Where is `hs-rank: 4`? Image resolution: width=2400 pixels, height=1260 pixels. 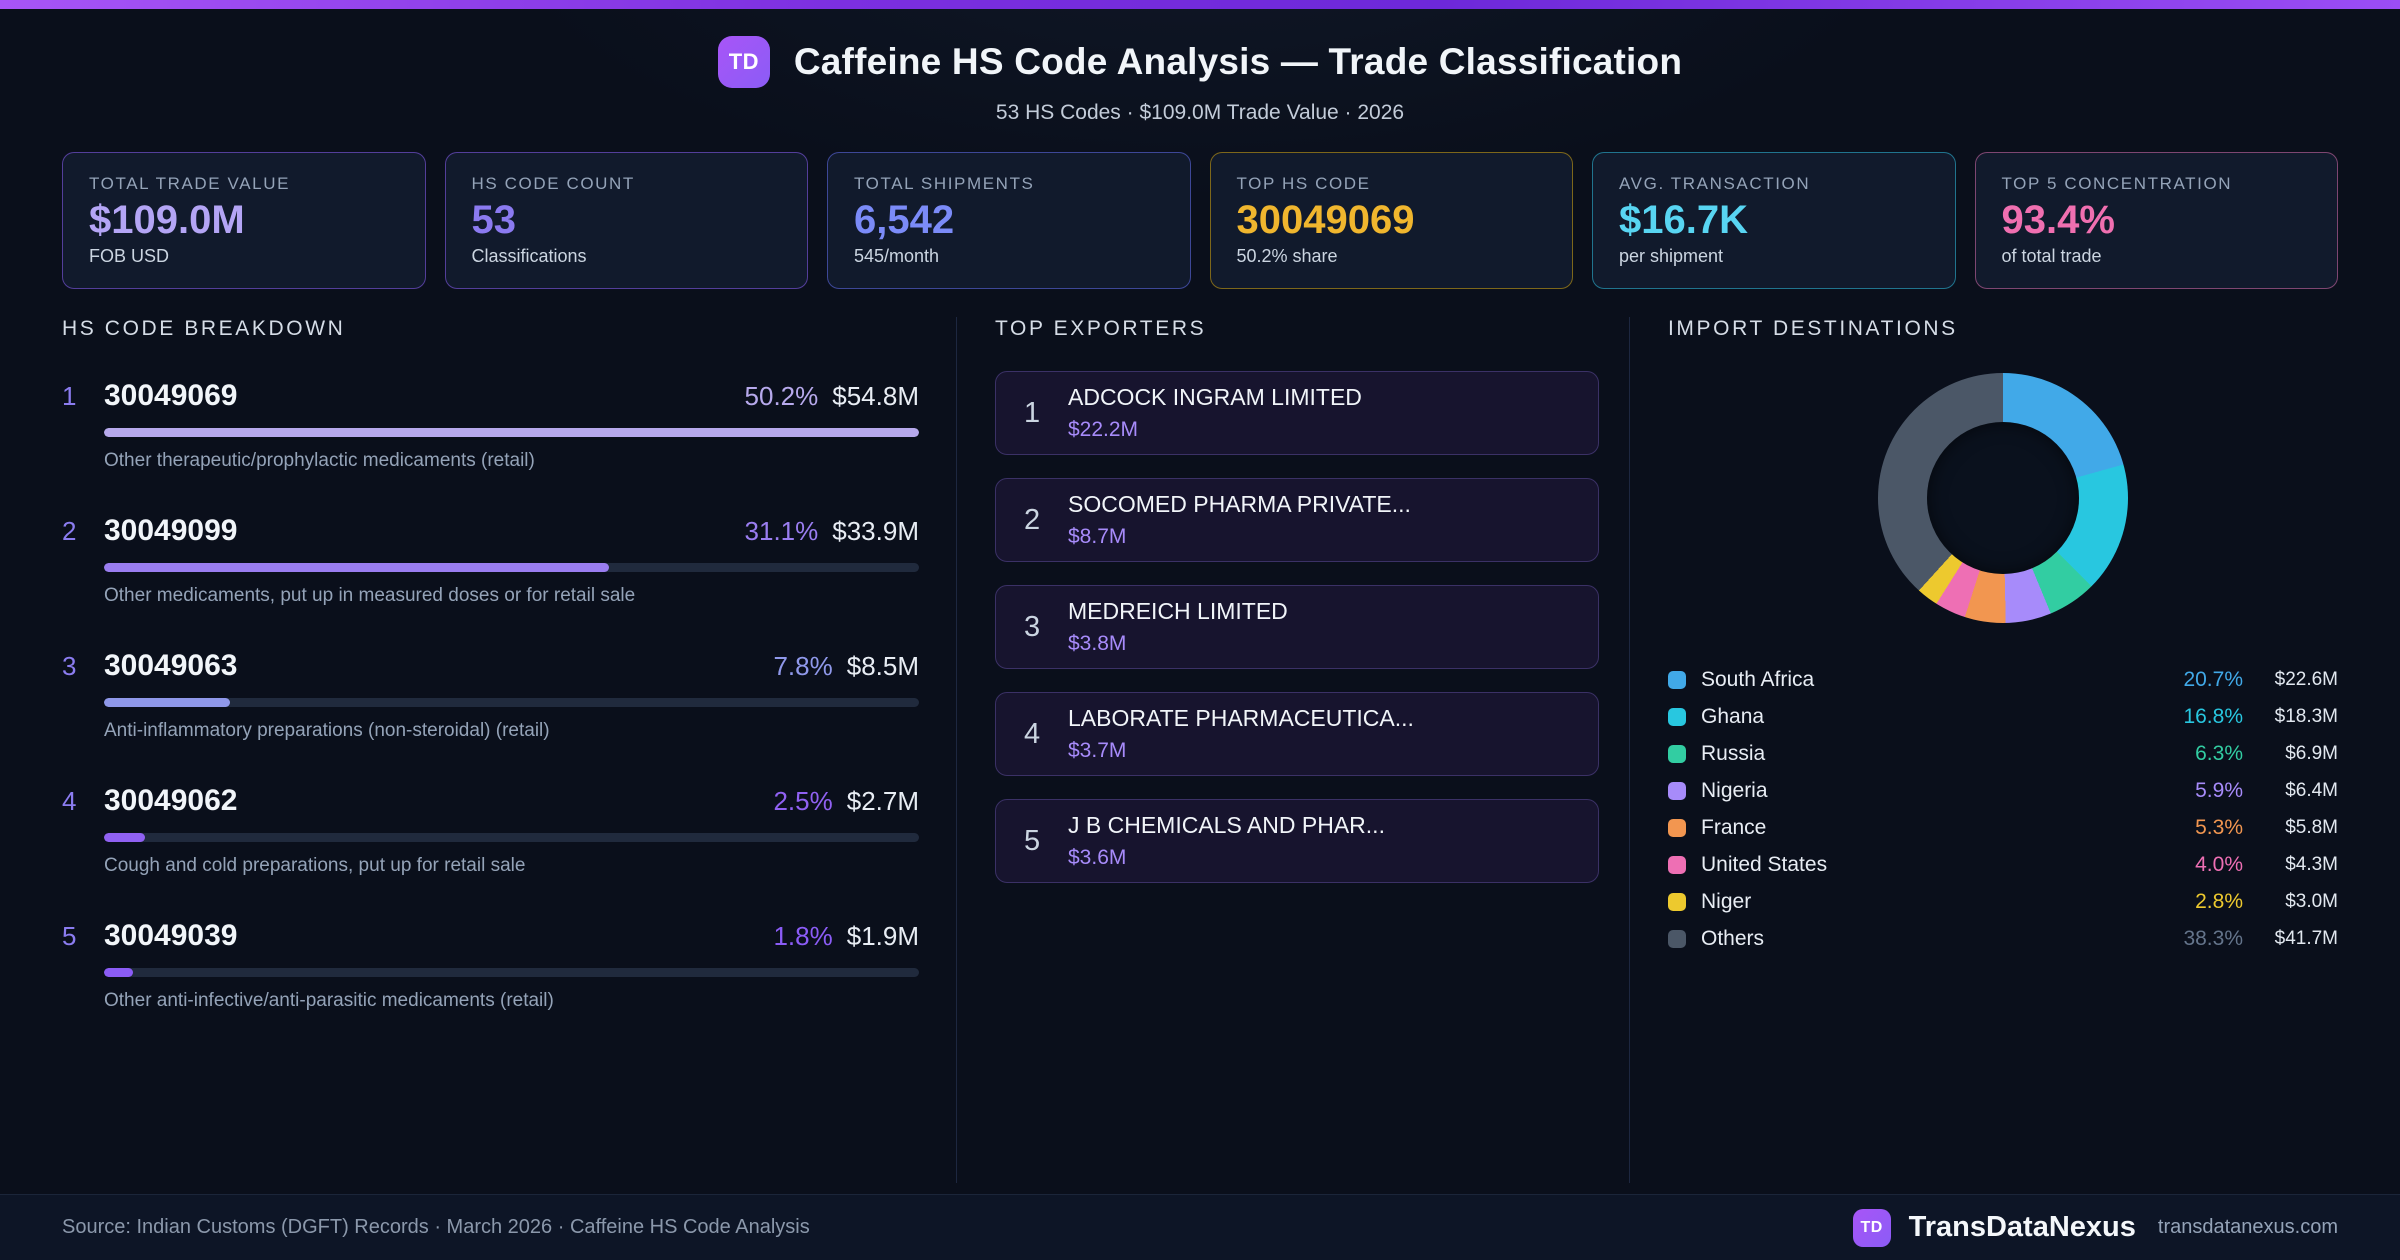
hs-rank: 4 is located at coordinates (69, 801).